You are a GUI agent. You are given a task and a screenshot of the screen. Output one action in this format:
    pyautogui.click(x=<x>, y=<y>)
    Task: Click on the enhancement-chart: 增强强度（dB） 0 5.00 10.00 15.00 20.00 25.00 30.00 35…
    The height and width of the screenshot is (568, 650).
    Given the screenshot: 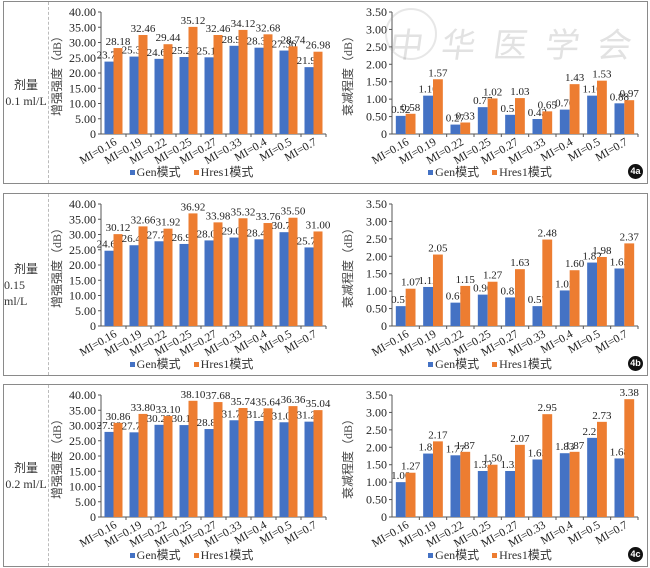 What is the action you would take?
    pyautogui.click(x=191, y=284)
    